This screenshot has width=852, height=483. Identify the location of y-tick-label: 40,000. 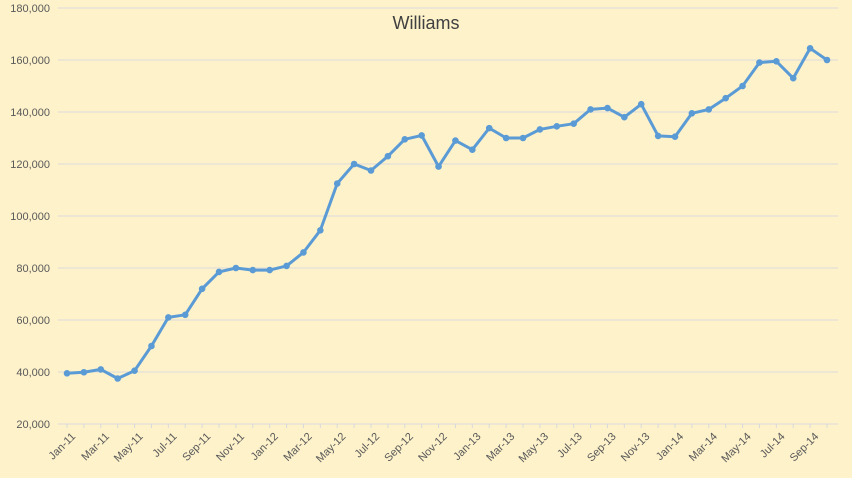
(33, 373).